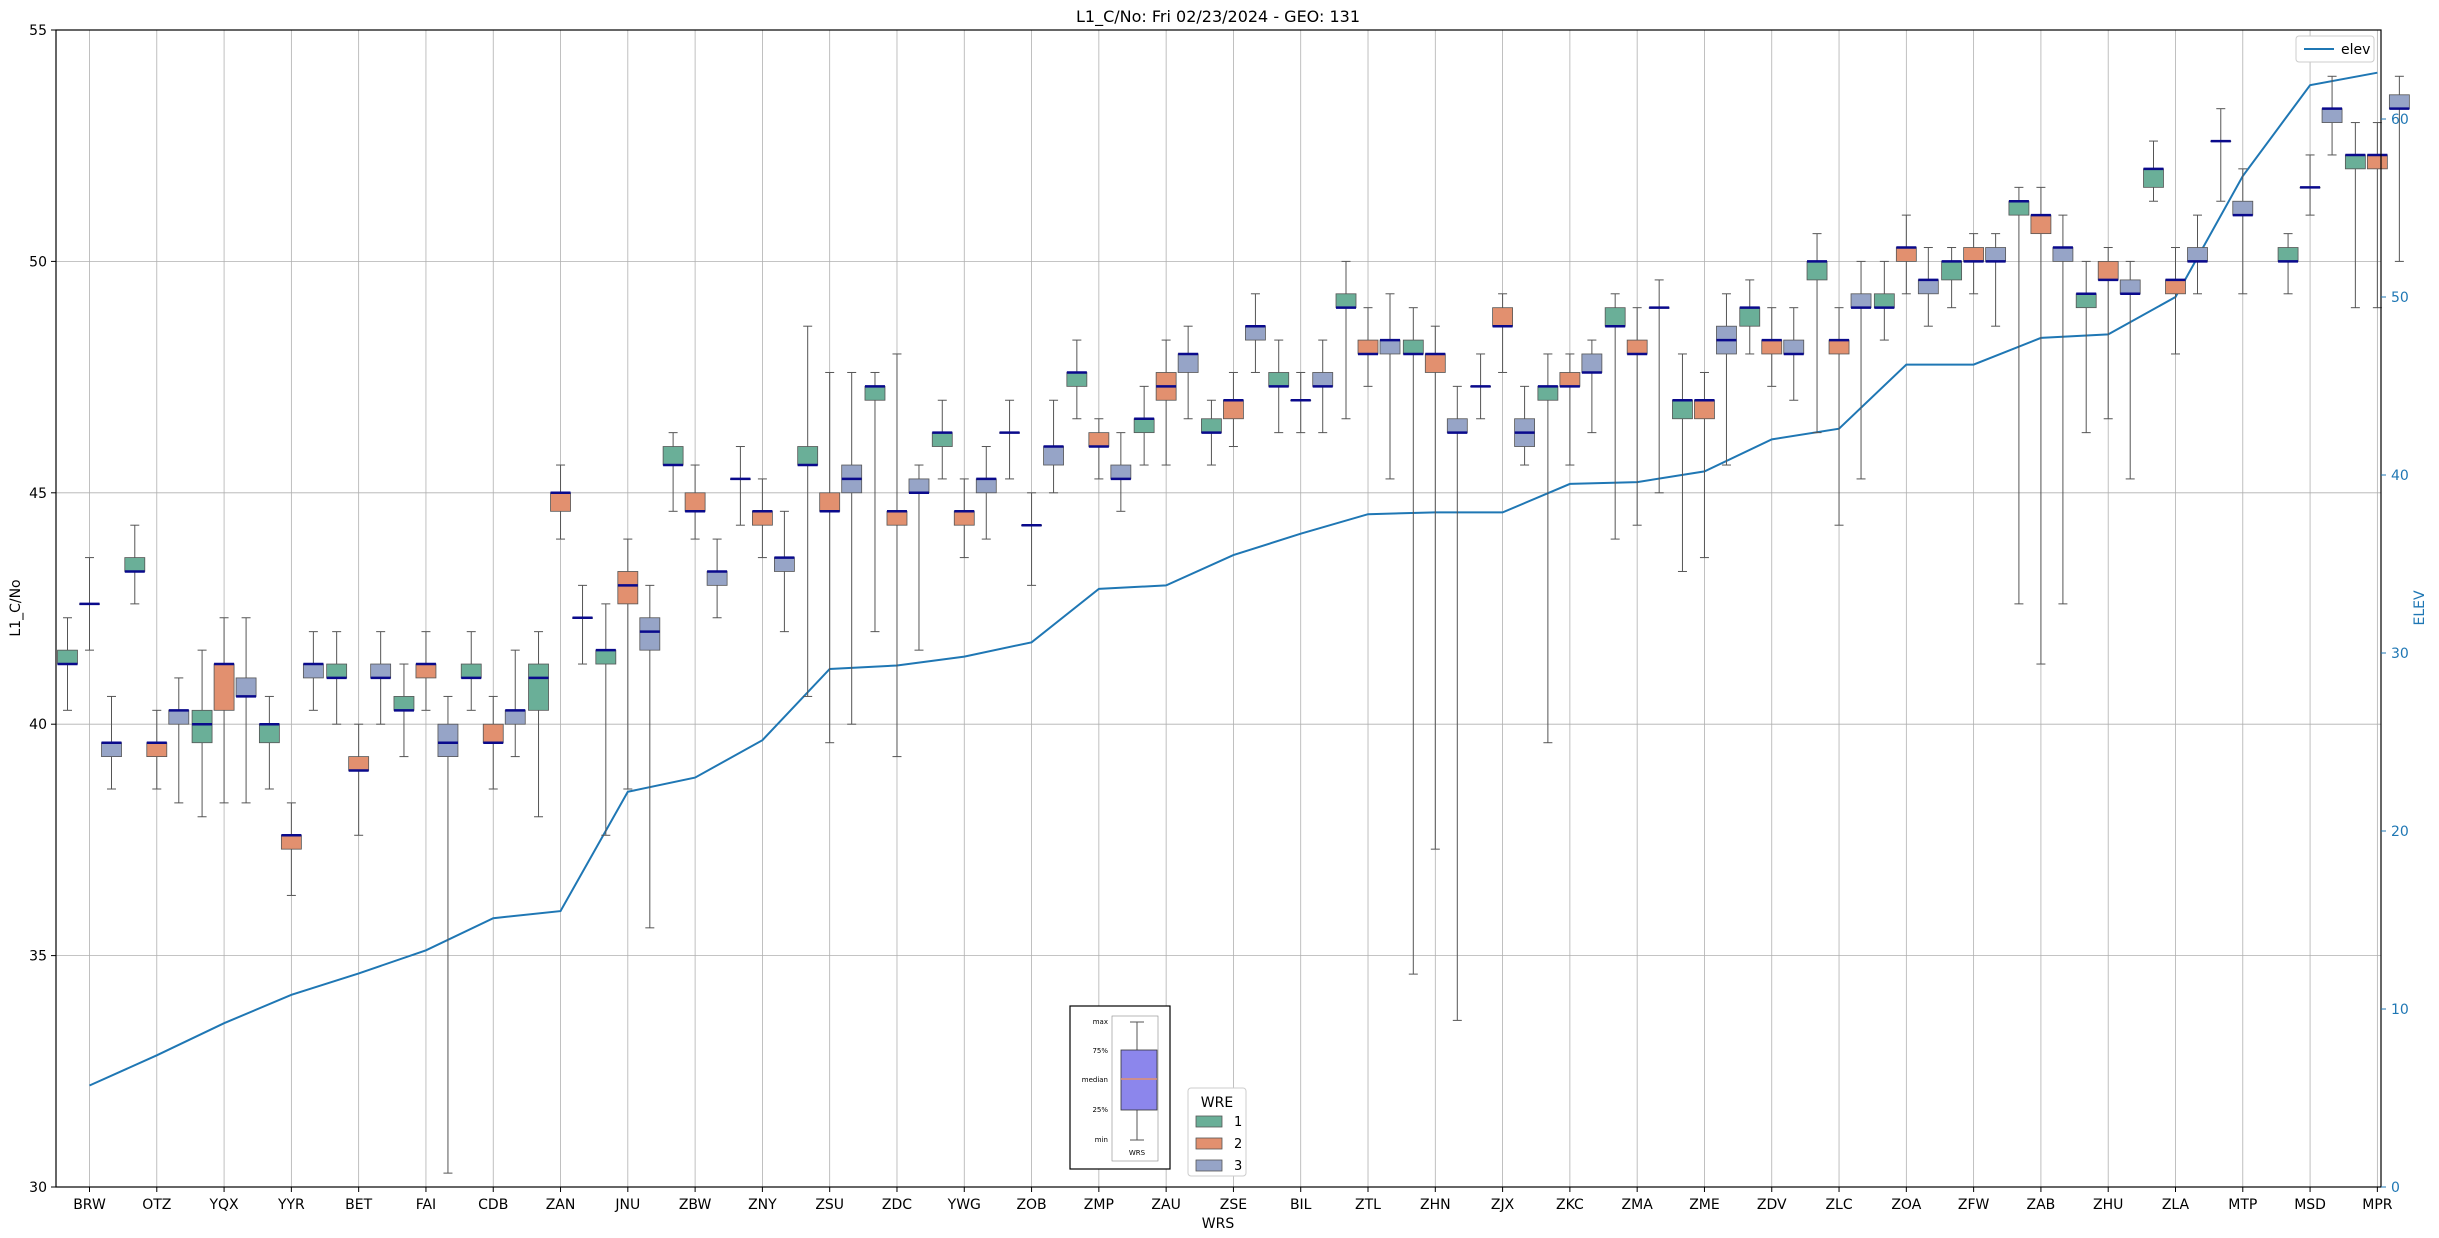 The width and height of the screenshot is (2439, 1238). Describe the element at coordinates (1218, 1224) in the screenshot. I see `x-axis-label: WRS` at that location.